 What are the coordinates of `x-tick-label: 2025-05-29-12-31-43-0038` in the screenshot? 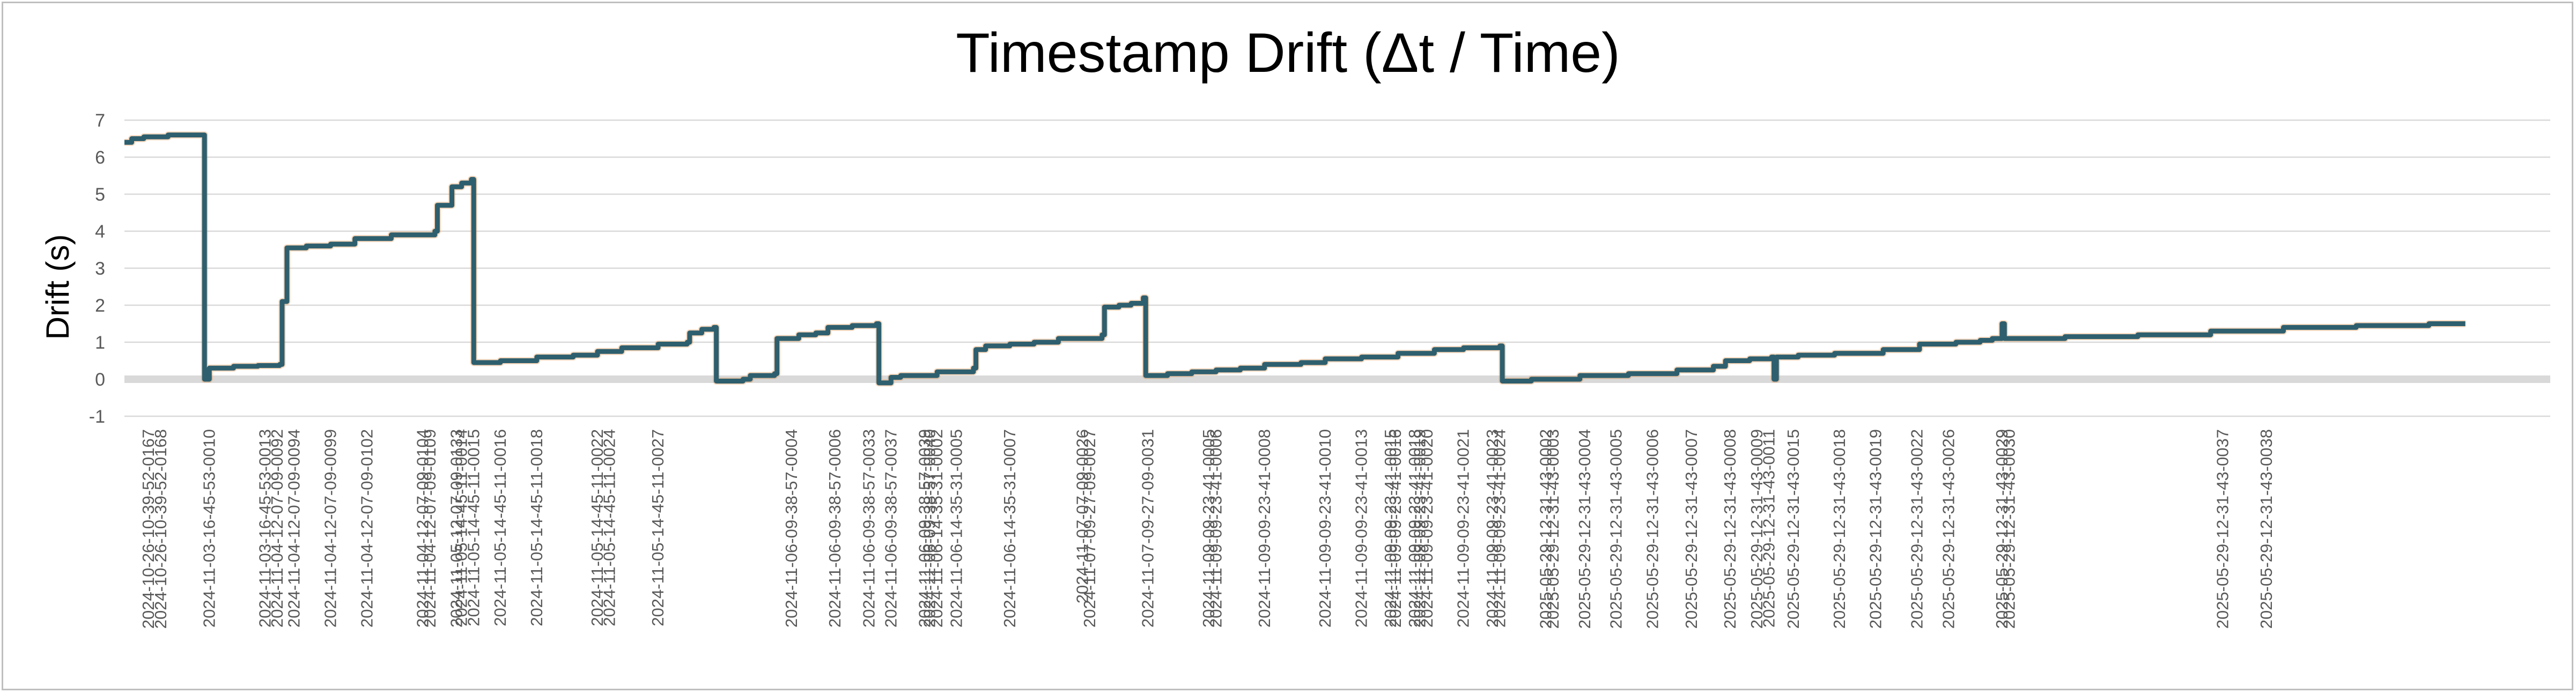 It's located at (2266, 529).